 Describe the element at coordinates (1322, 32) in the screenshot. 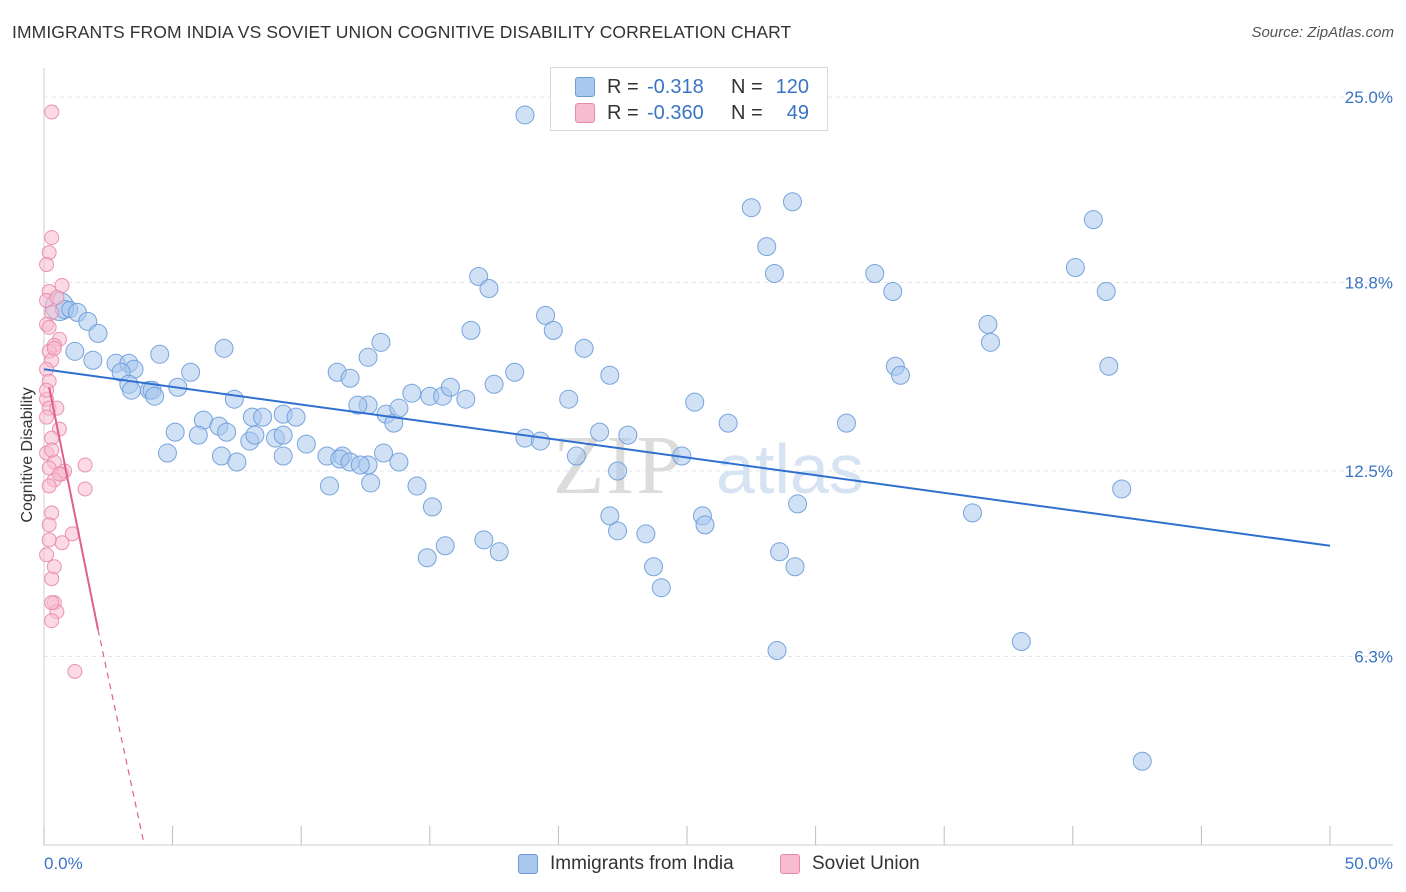

I see `source-label: Source: ZipAtlas.com` at that location.